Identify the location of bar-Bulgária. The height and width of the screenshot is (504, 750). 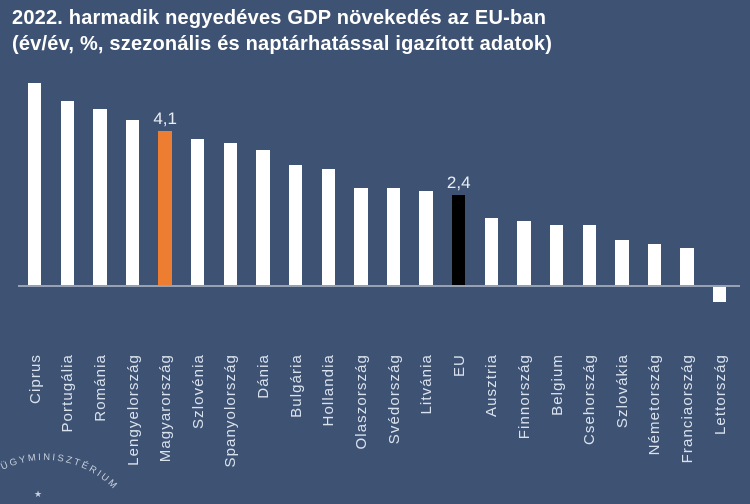
(295, 225).